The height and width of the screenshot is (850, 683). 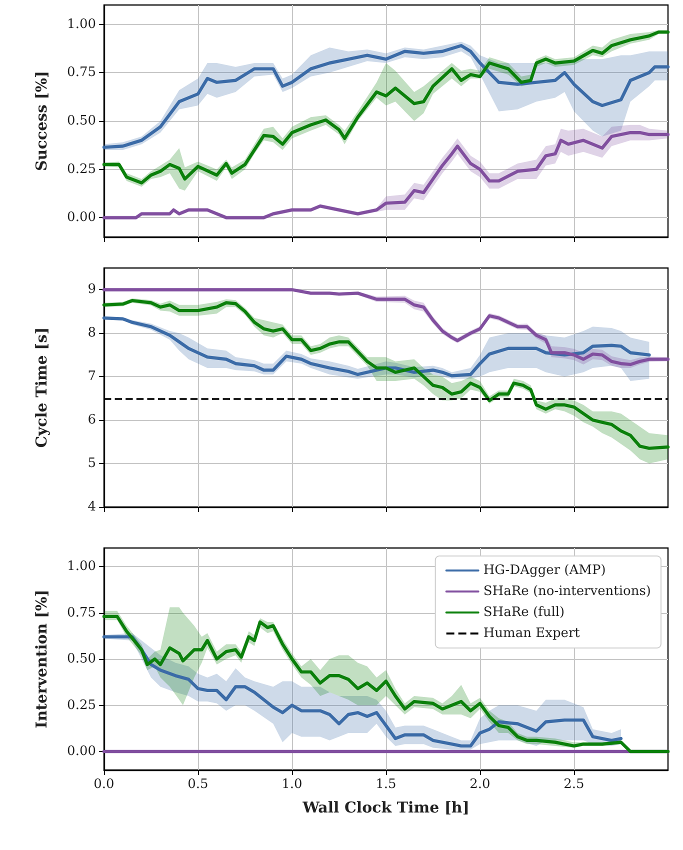 I want to click on x-tick-label: 1.0, so click(x=292, y=784).